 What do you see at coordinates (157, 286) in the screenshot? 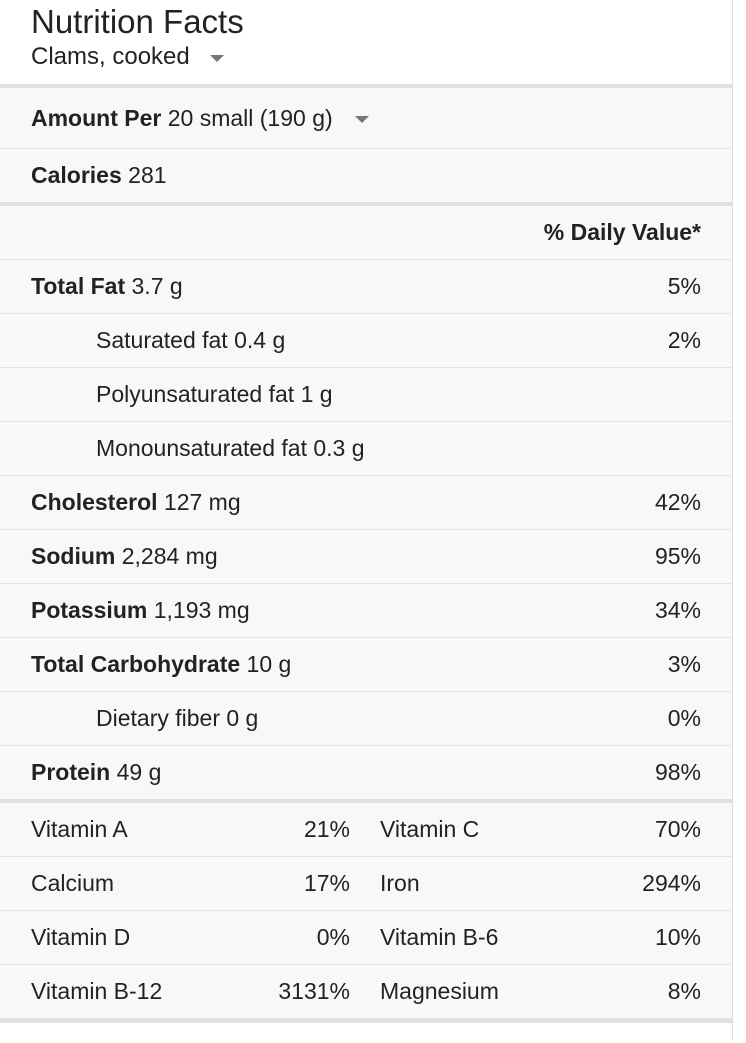
I see `nutrient-amount: 3.7 g` at bounding box center [157, 286].